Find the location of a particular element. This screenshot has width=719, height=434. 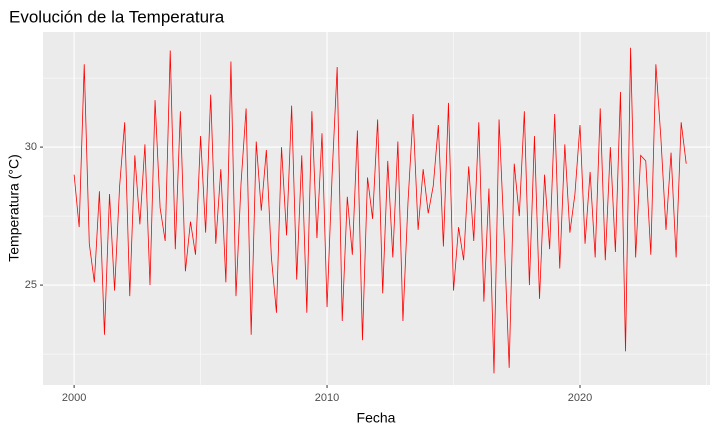

y-axis-title: Temperatura (°C) is located at coordinates (14, 208).